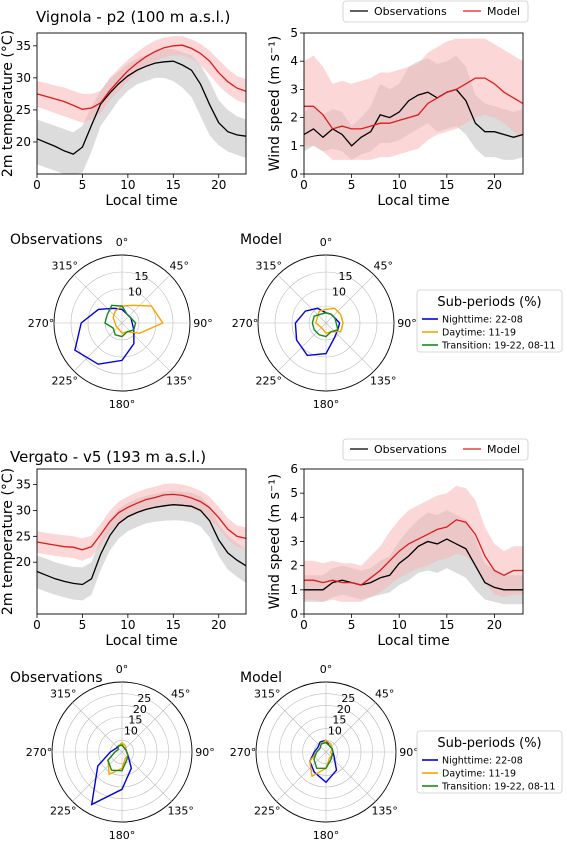 This screenshot has height=843, width=567. Describe the element at coordinates (23, 510) in the screenshot. I see `y-tick-label: 30` at that location.